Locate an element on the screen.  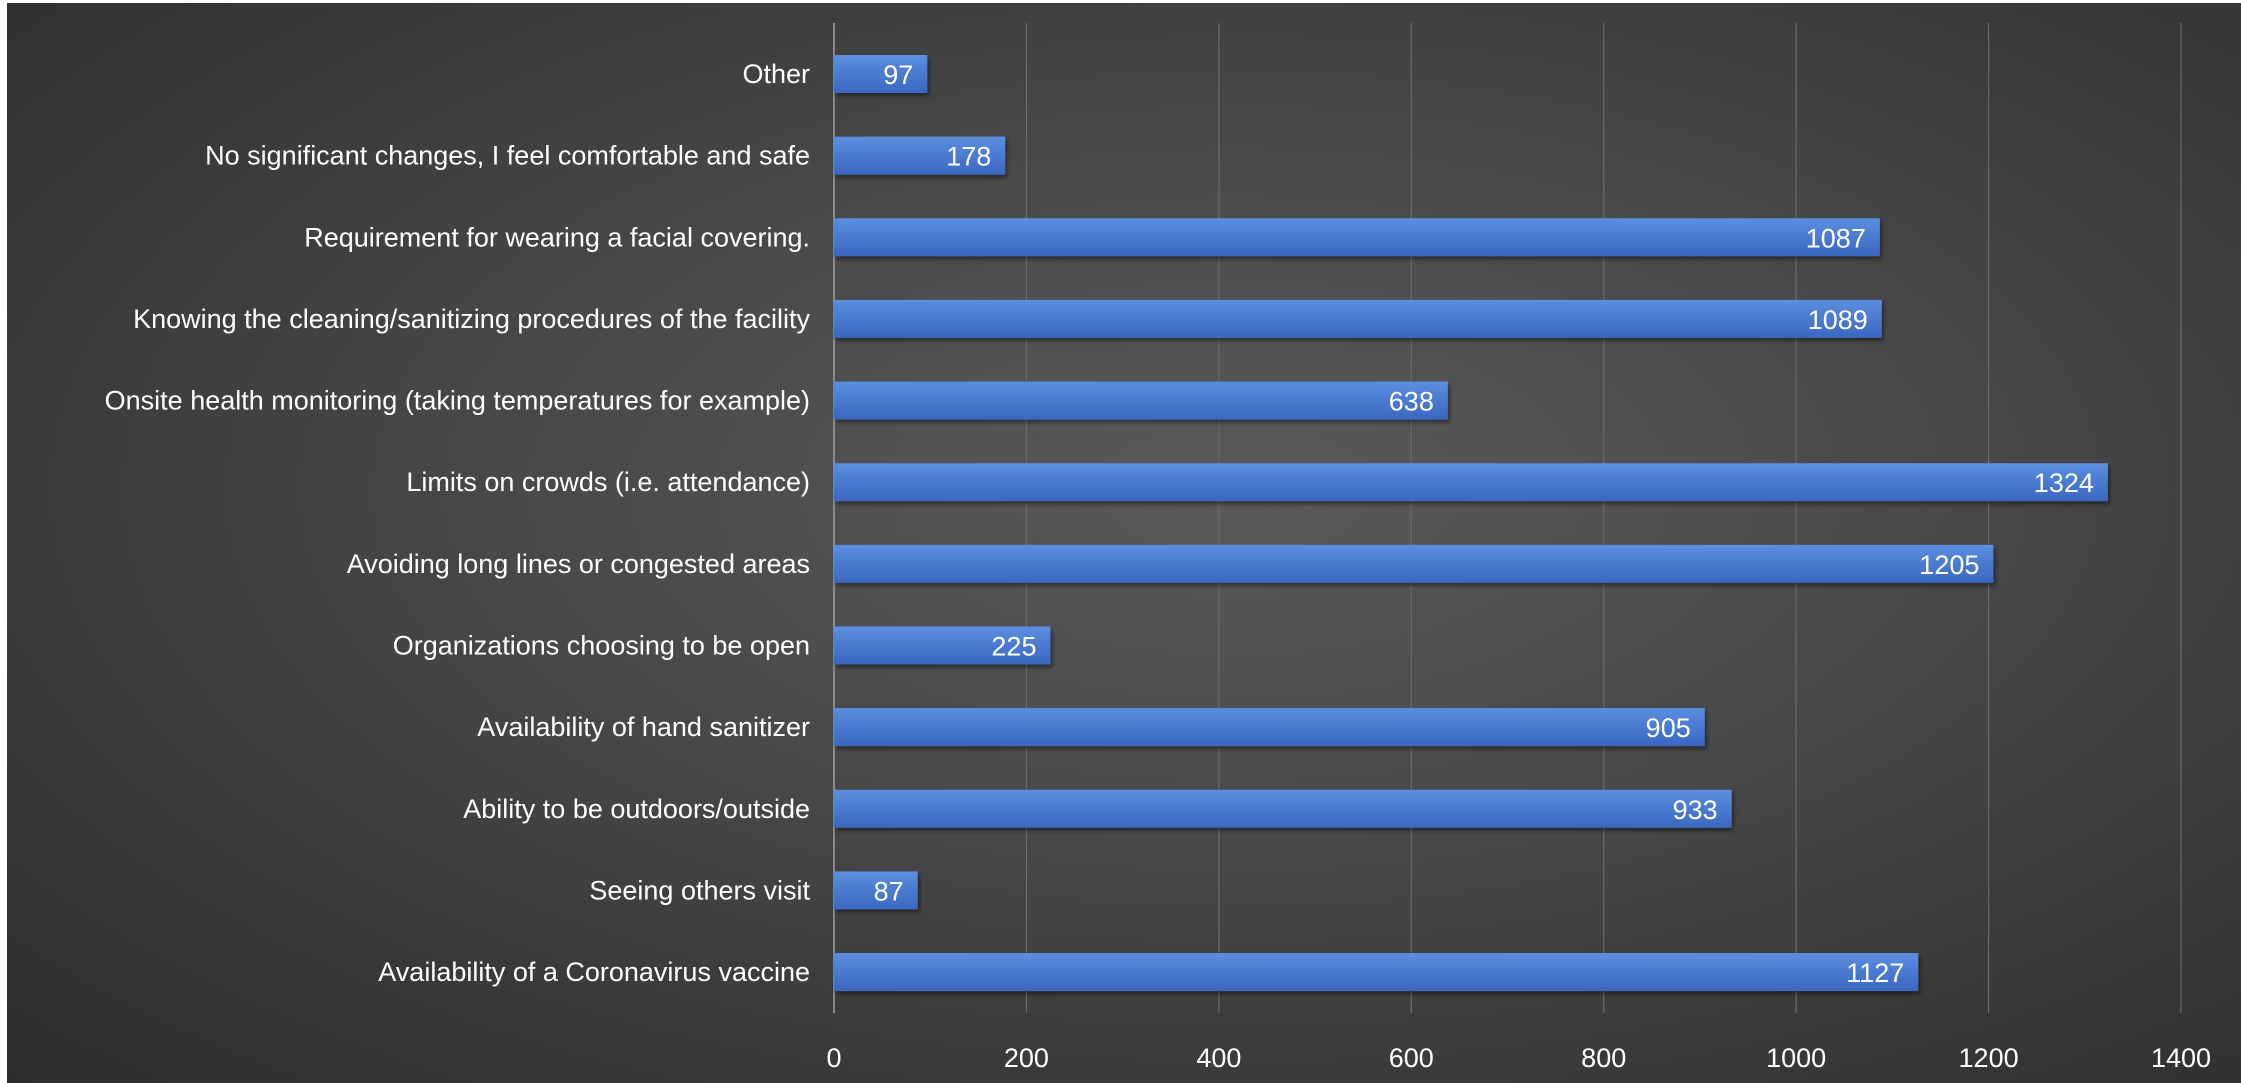
category-label: Availability of hand sanitizer is located at coordinates (643, 727).